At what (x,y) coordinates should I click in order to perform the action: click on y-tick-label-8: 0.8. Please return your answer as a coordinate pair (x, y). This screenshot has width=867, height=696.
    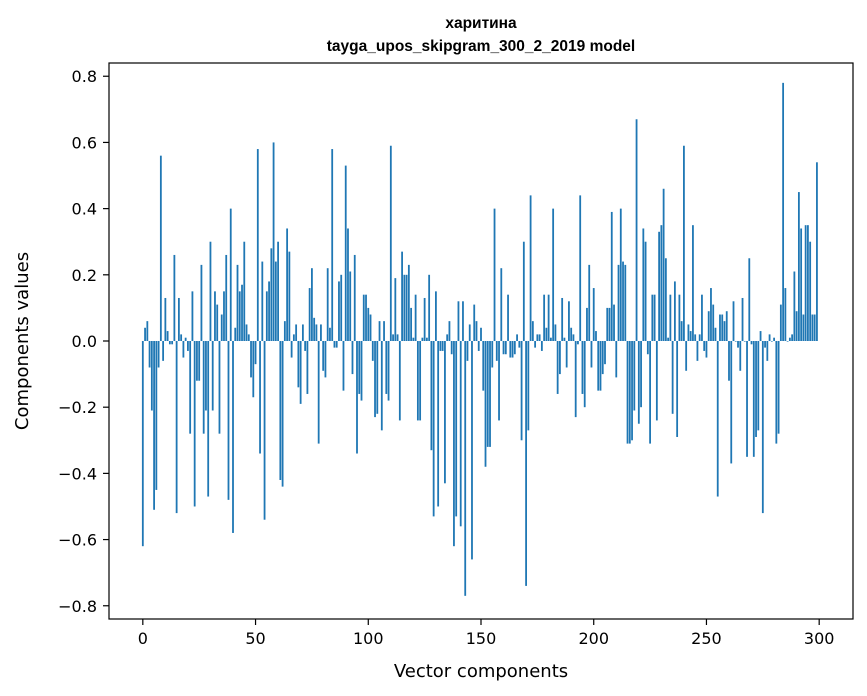
    Looking at the image, I should click on (84, 76).